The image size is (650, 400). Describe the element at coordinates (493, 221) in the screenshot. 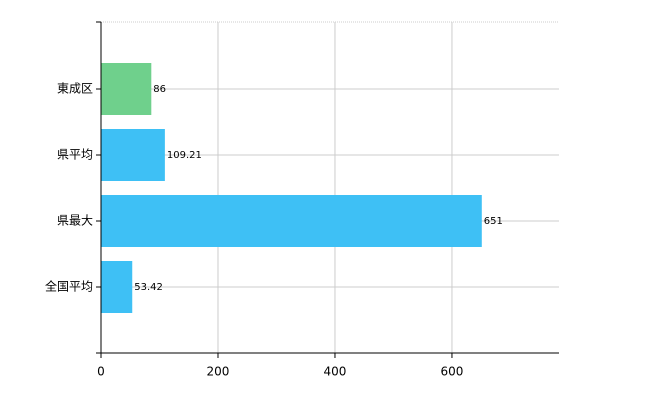

I see `value-label: 651` at that location.